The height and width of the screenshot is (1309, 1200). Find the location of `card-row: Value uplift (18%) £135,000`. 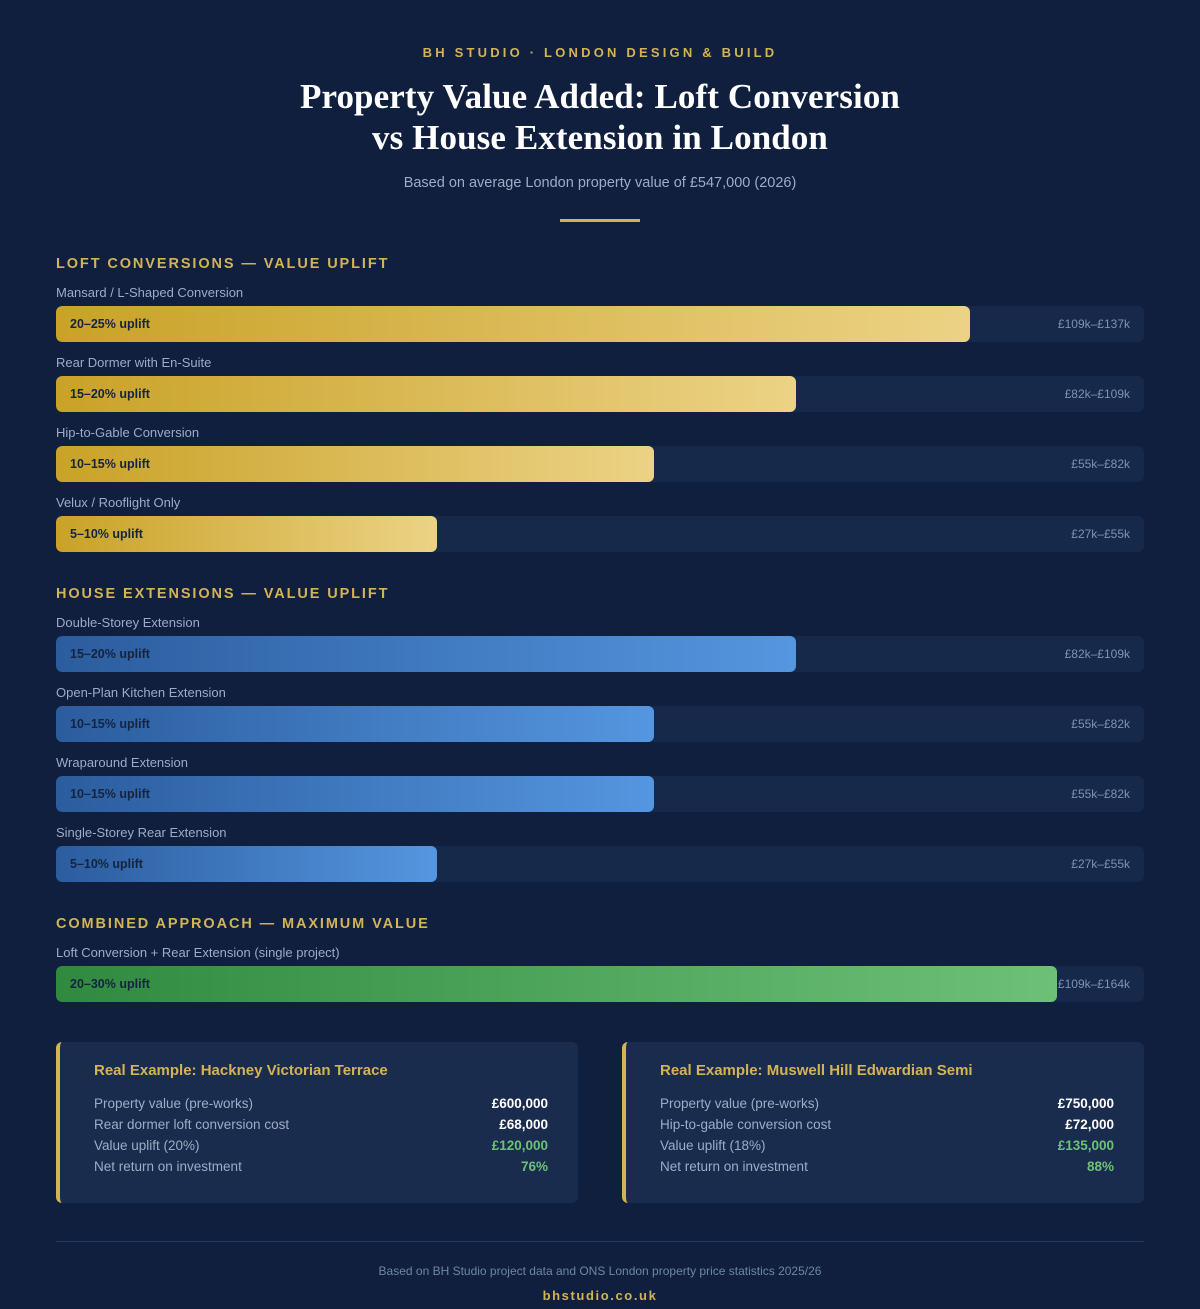

card-row: Value uplift (18%) £135,000 is located at coordinates (887, 1145).